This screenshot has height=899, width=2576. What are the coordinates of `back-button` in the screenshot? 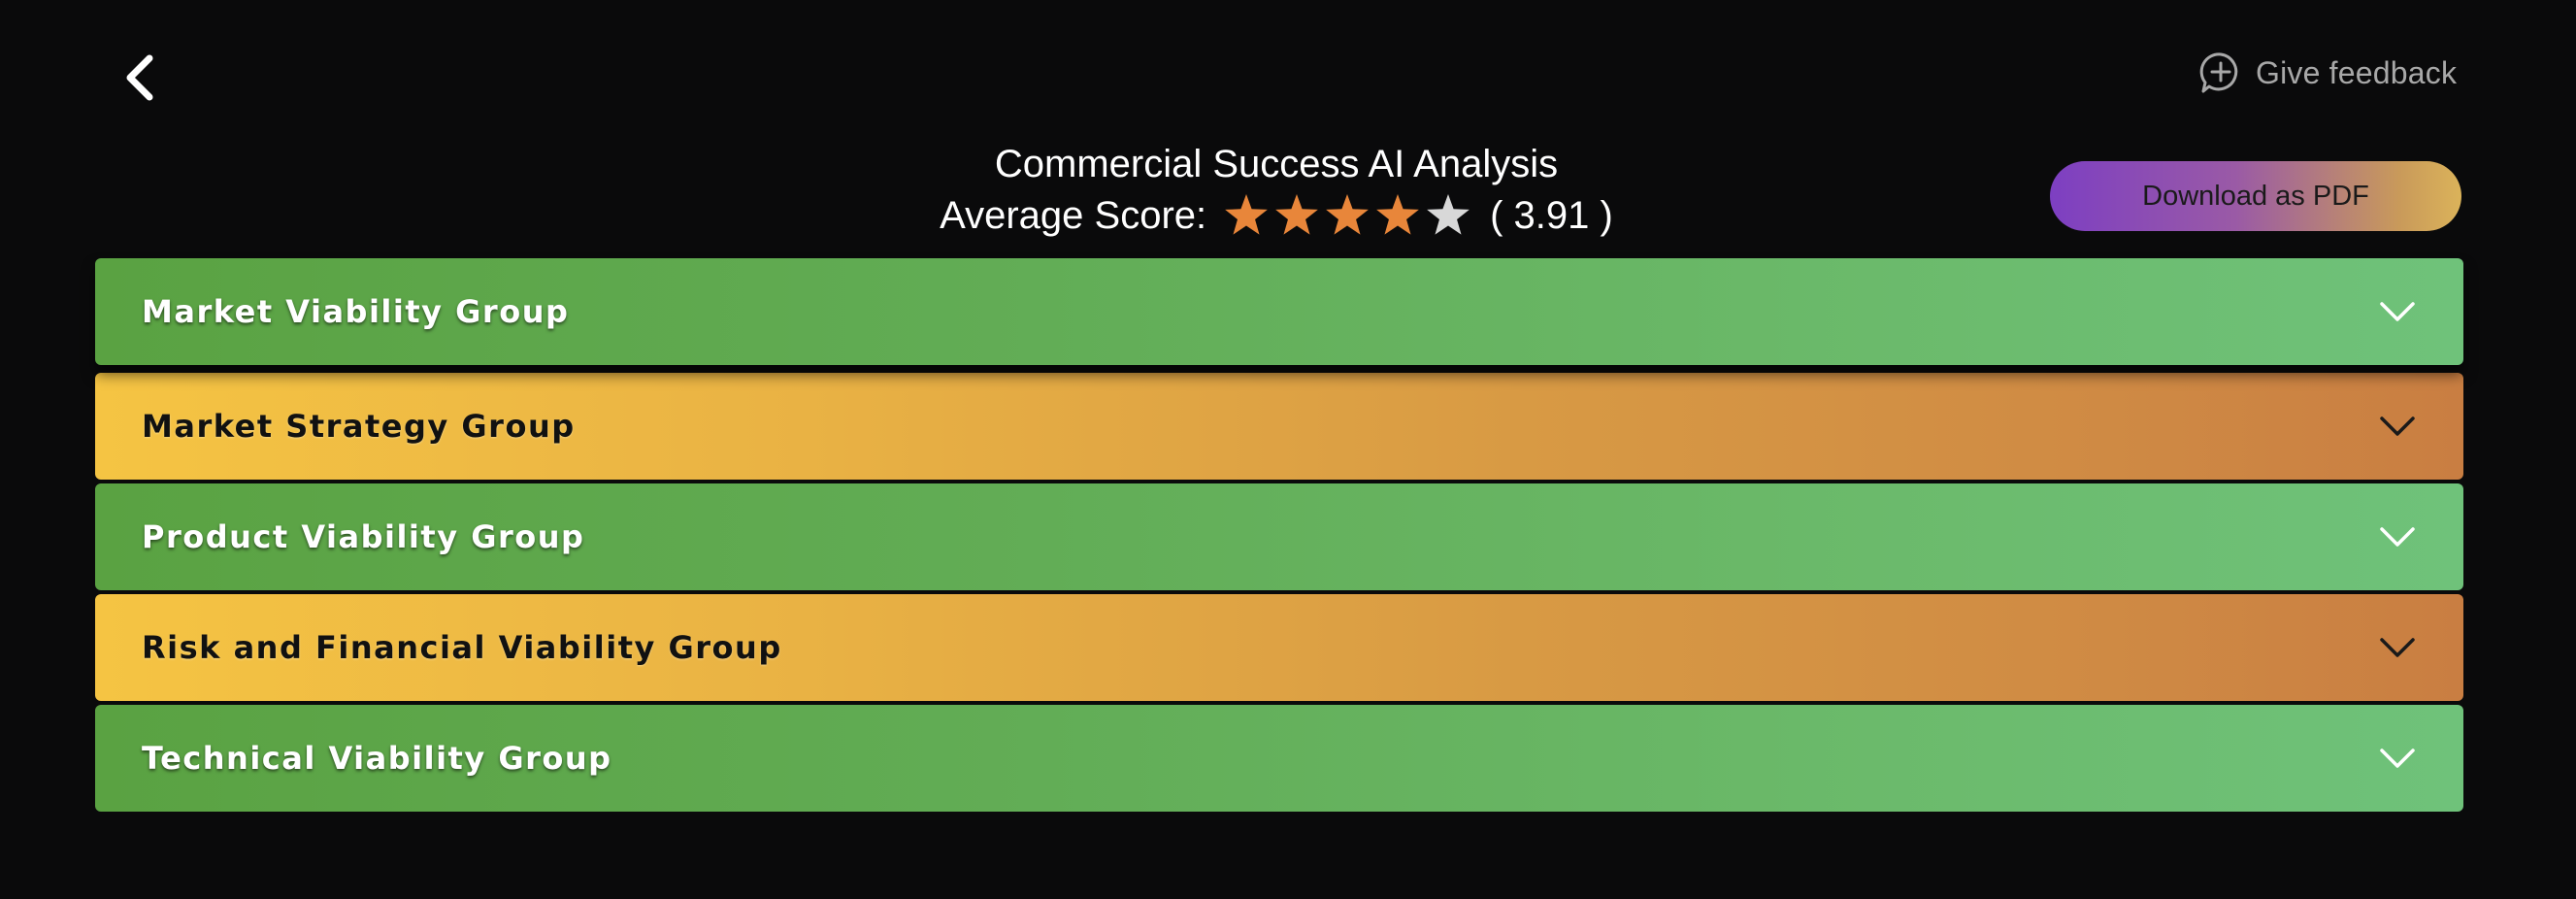 It's located at (140, 77).